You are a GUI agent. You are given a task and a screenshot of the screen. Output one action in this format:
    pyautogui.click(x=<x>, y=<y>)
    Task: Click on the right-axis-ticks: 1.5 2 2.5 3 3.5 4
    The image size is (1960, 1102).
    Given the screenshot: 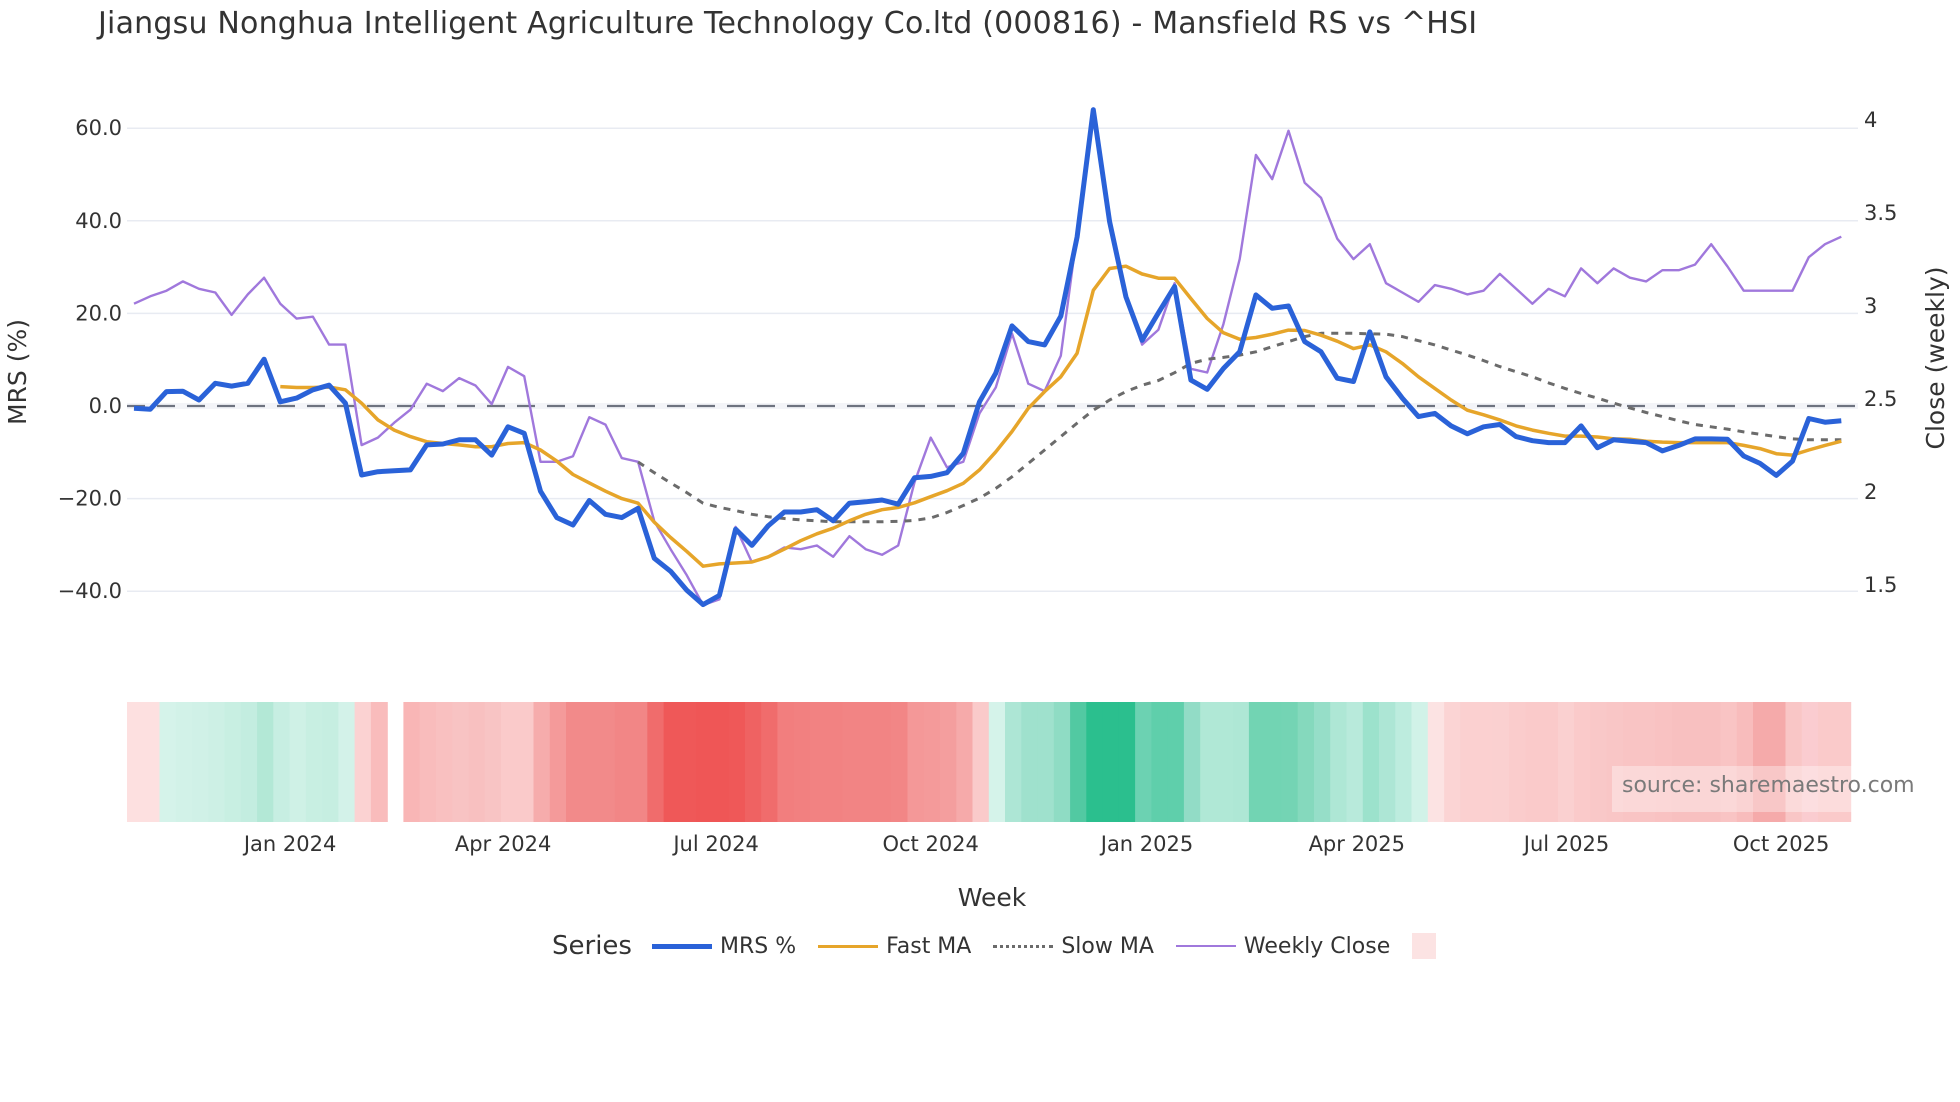 What is the action you would take?
    pyautogui.click(x=1880, y=352)
    